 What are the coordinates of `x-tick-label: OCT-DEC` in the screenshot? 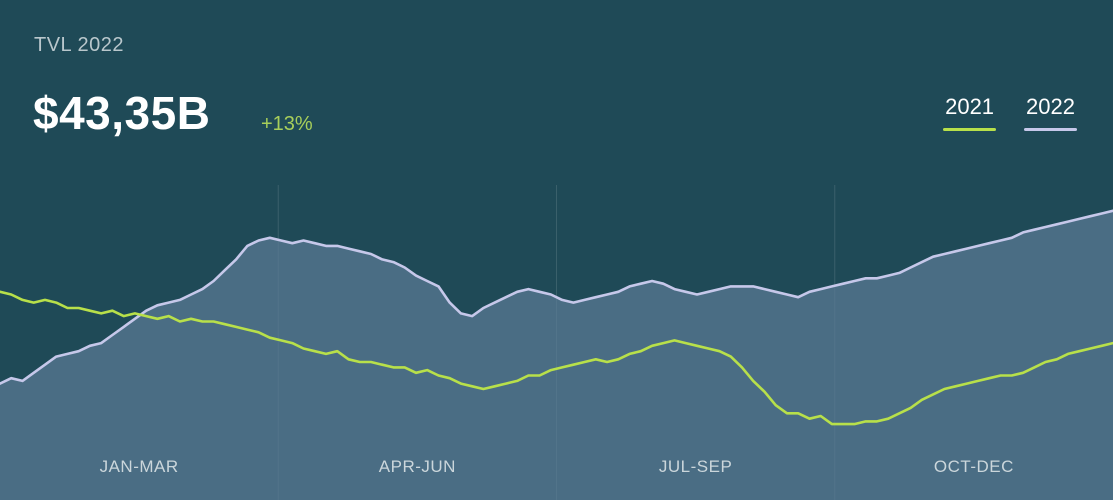 It's located at (974, 466).